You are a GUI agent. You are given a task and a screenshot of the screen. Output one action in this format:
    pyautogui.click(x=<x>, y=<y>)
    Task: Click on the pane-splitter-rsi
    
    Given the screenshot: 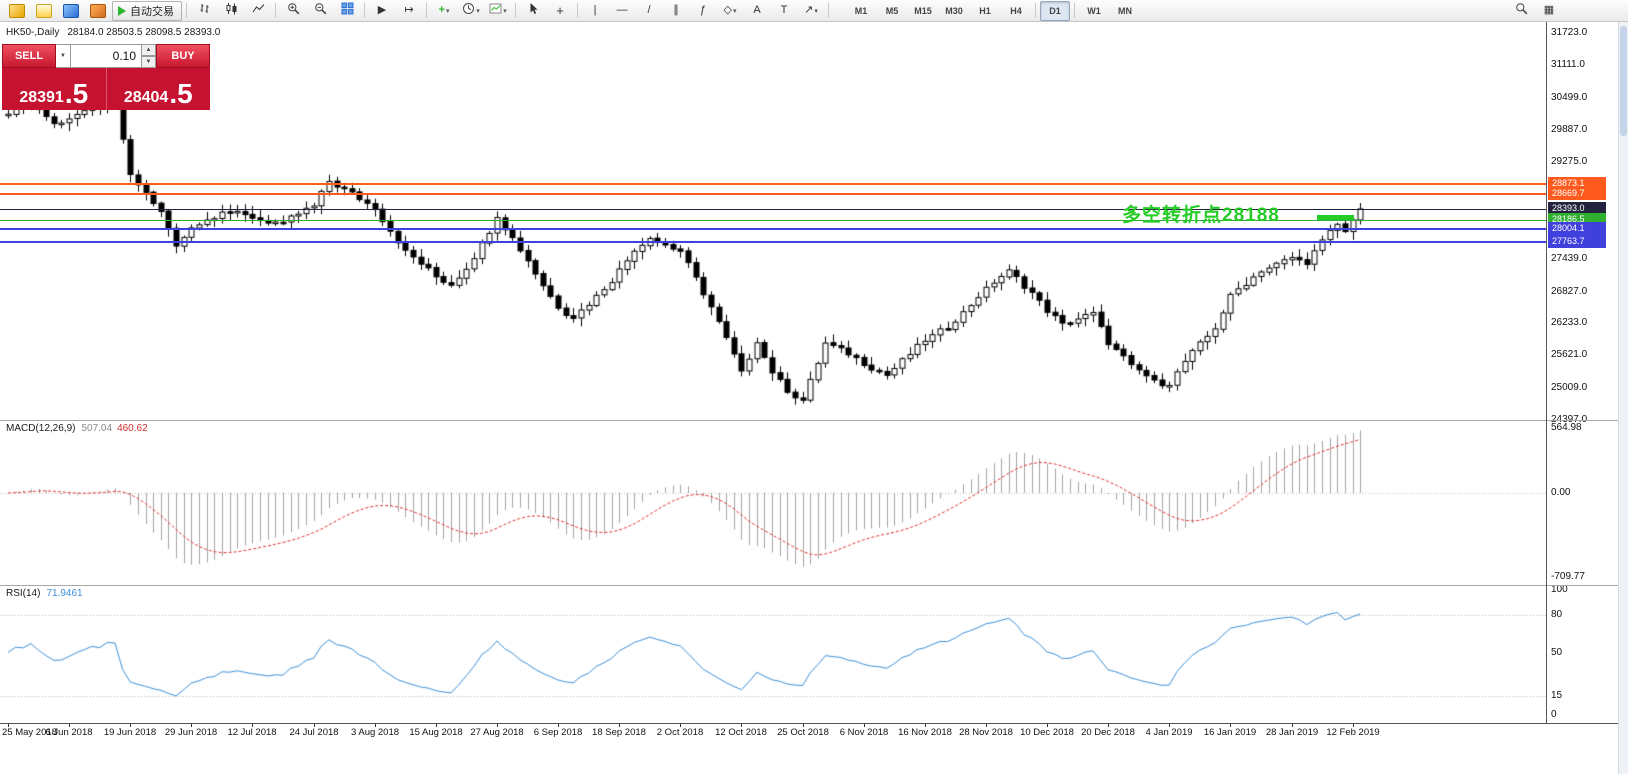 What is the action you would take?
    pyautogui.click(x=809, y=585)
    